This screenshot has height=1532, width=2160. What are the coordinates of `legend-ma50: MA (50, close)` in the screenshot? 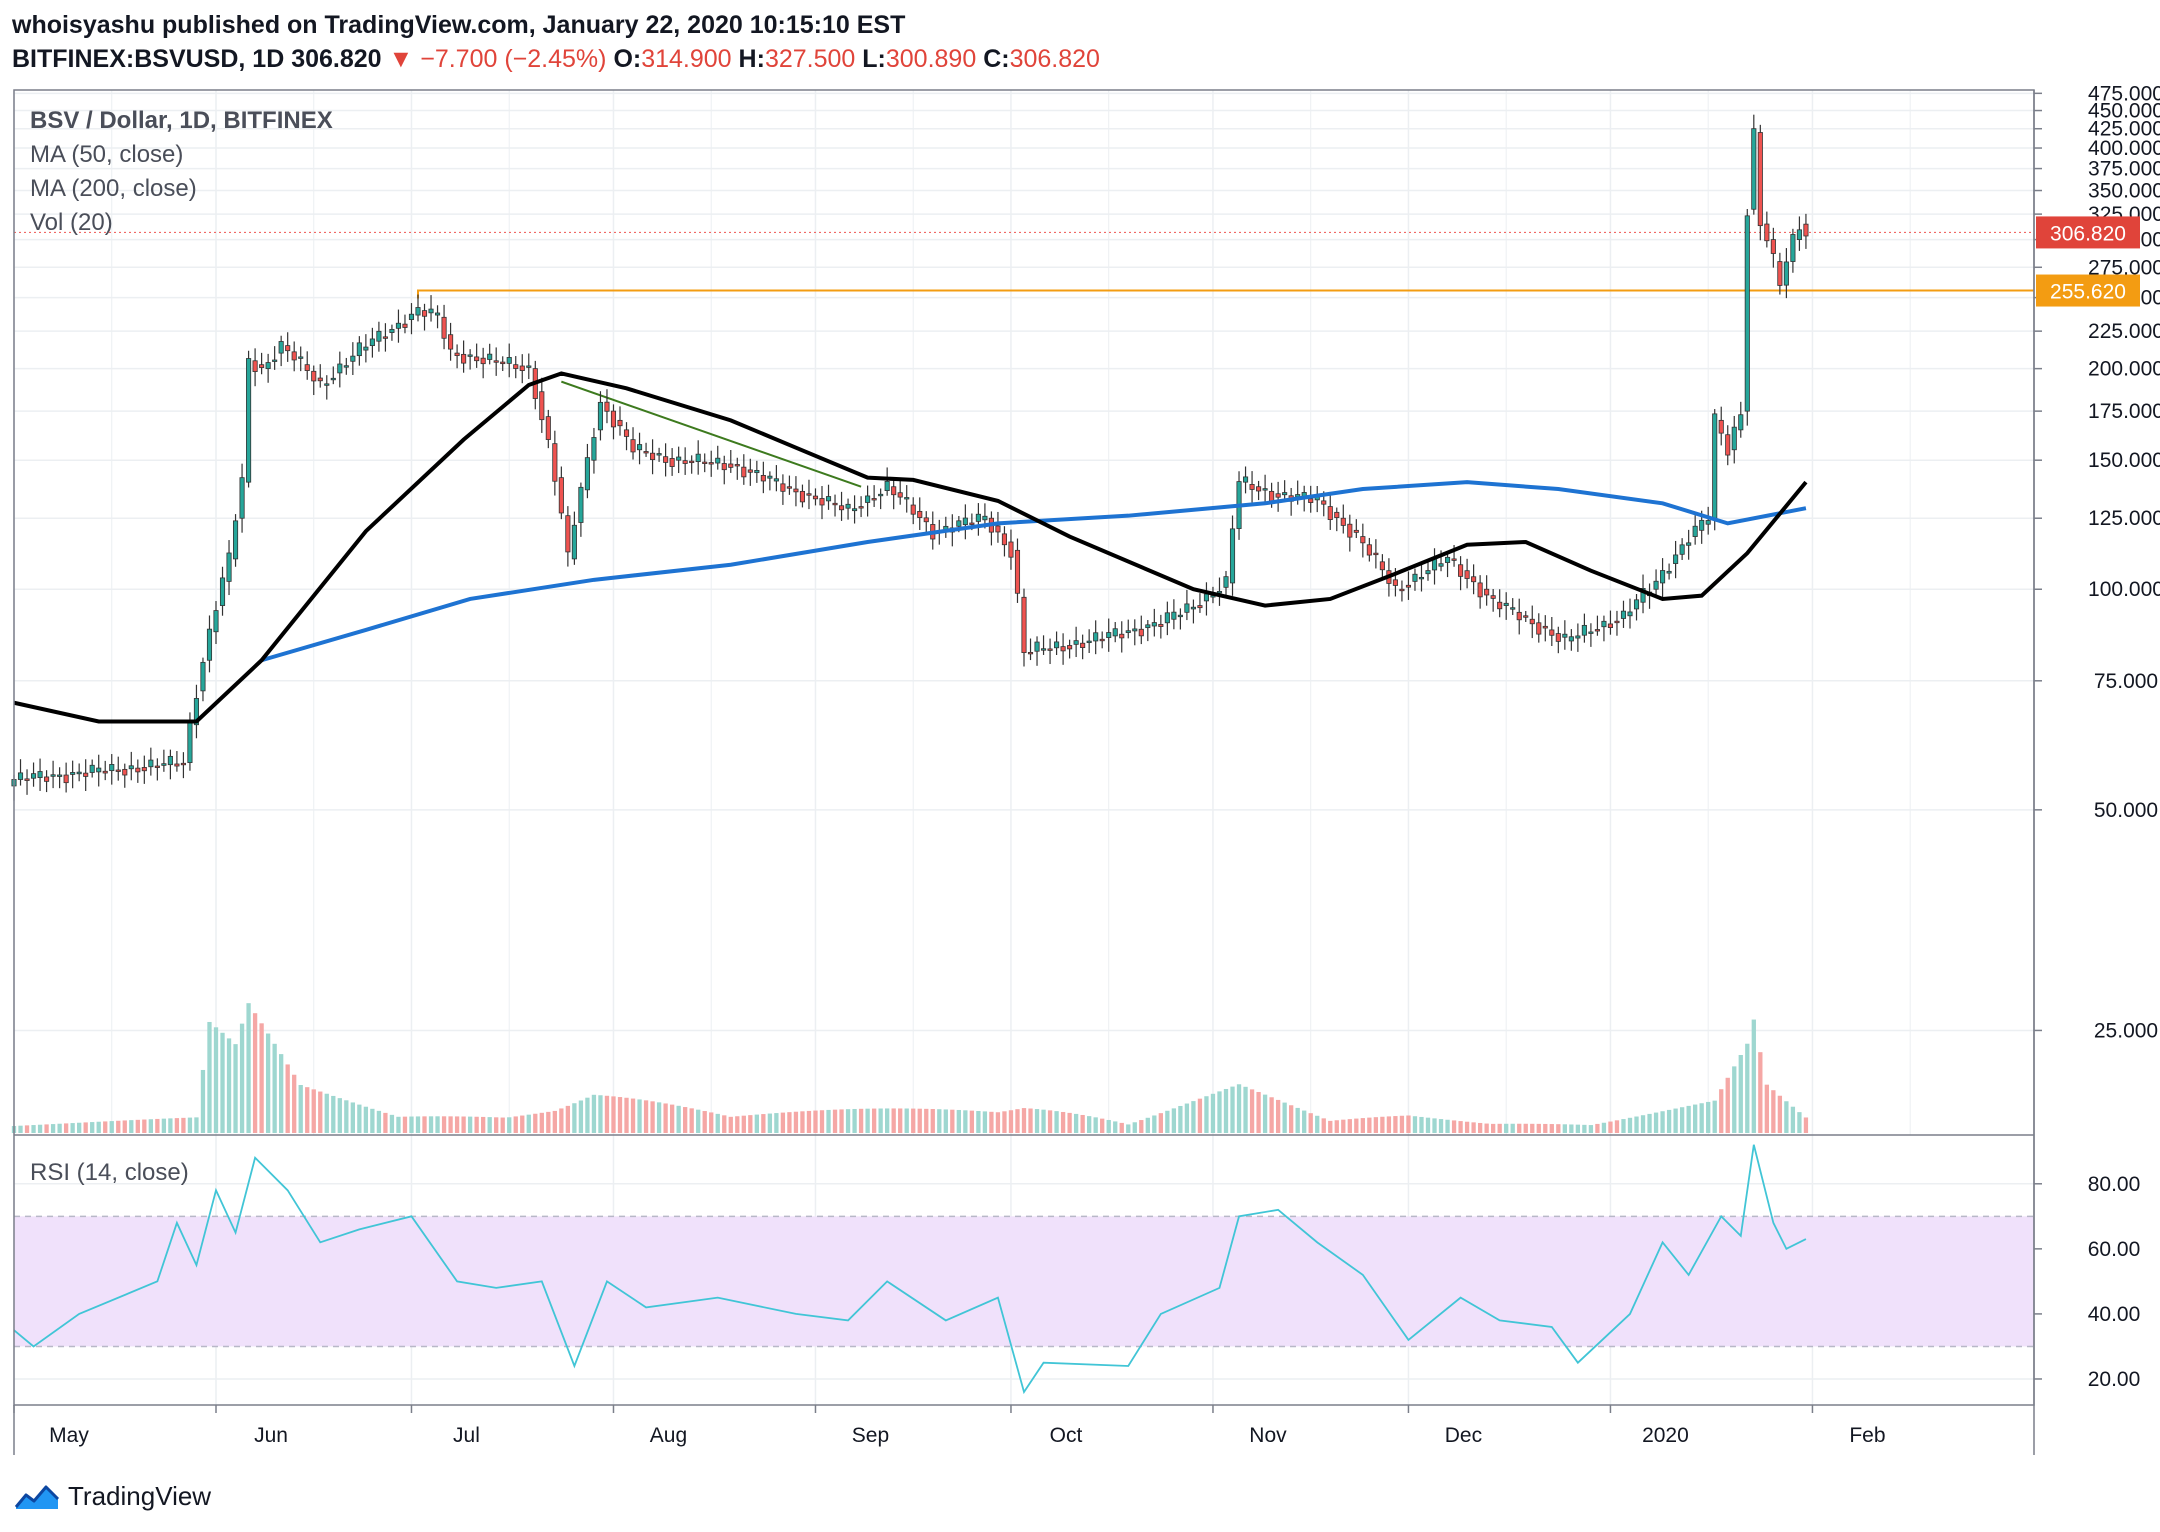 It's located at (106, 154).